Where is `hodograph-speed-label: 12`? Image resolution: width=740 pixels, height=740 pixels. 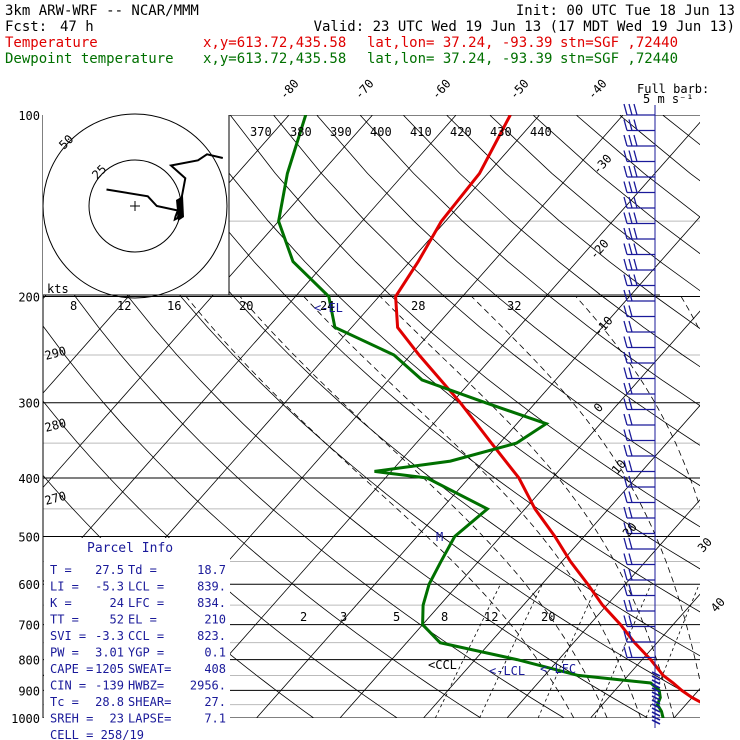 hodograph-speed-label: 12 is located at coordinates (124, 306).